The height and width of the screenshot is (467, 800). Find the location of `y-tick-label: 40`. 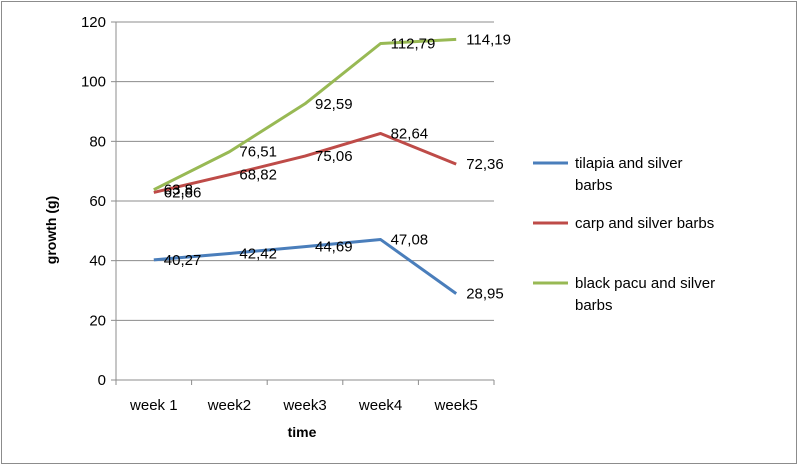

y-tick-label: 40 is located at coordinates (97, 261).